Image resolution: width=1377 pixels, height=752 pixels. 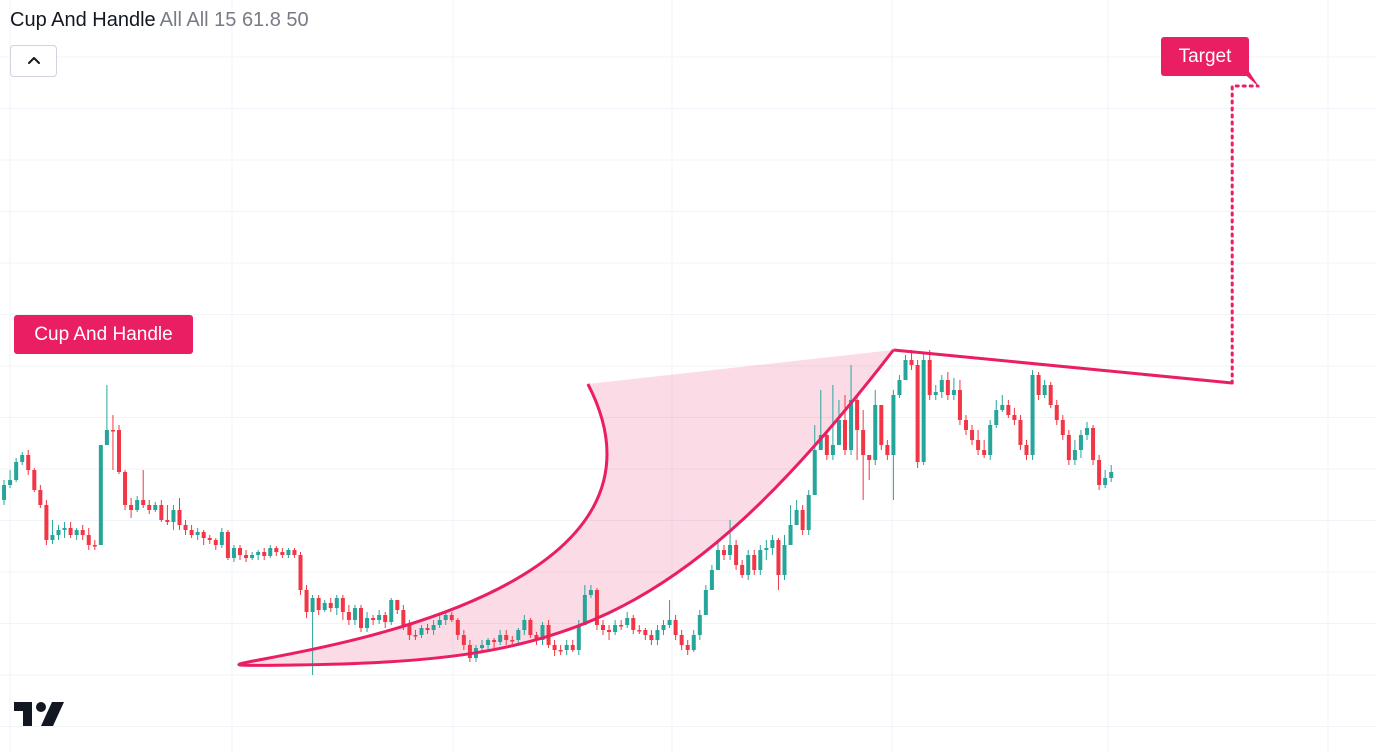 I want to click on collapse-legend-button, so click(x=33, y=61).